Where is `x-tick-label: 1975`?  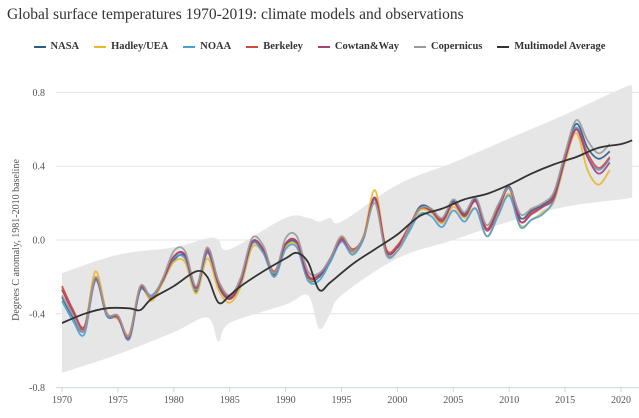 x-tick-label: 1975 is located at coordinates (118, 400).